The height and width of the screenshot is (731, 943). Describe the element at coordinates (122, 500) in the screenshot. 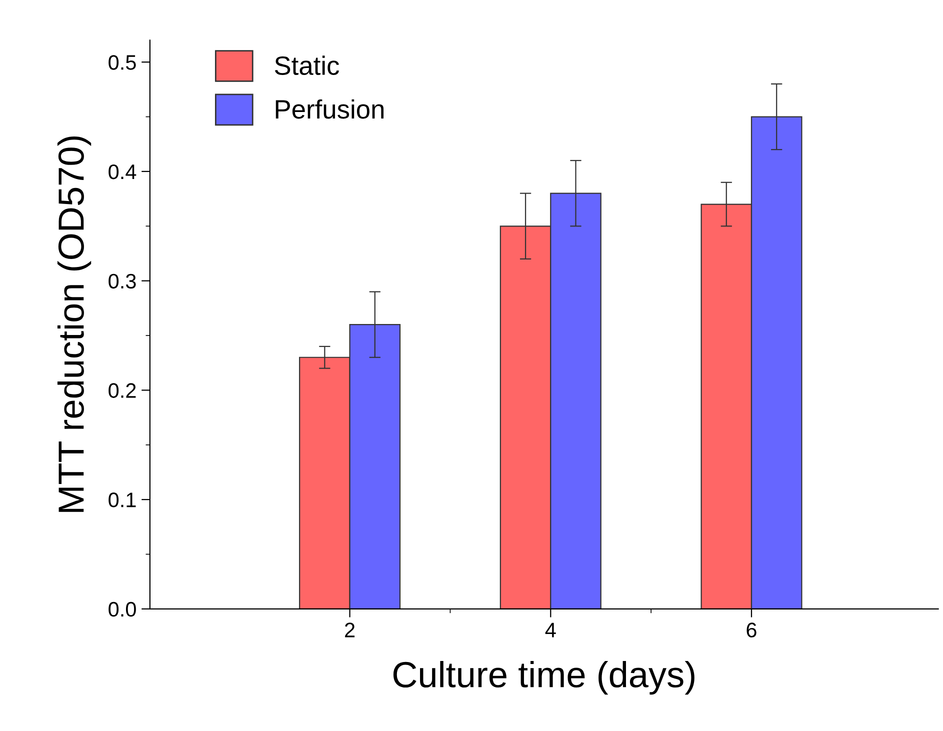

I see `y-tick-label: 0.1` at that location.